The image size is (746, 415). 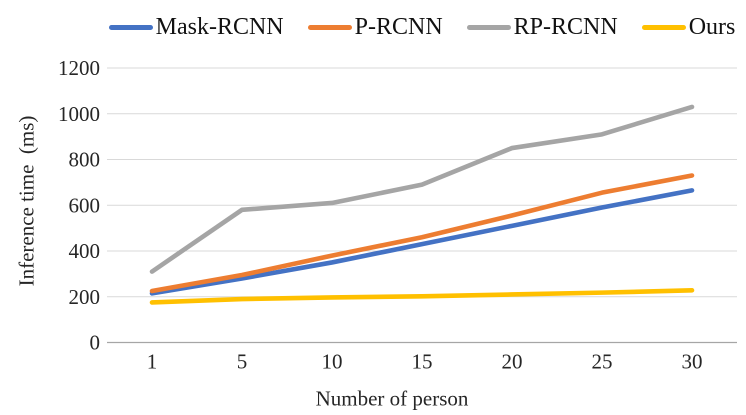 I want to click on legend-item-mask-rcnn: Mask-RCNN, so click(x=196, y=27).